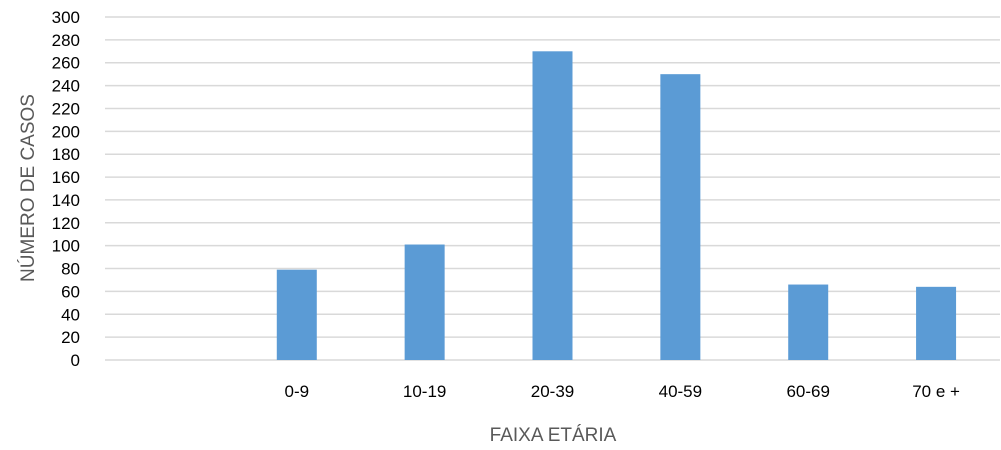 This screenshot has width=1001, height=450. What do you see at coordinates (75, 360) in the screenshot?
I see `y-tick-label: 0` at bounding box center [75, 360].